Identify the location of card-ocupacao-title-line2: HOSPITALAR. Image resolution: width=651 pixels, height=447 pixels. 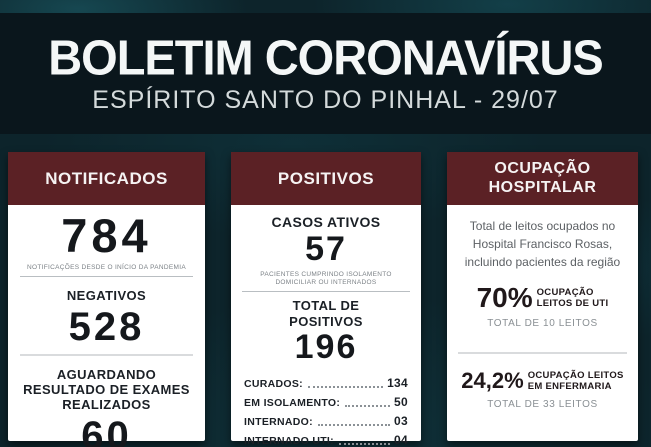
(542, 187).